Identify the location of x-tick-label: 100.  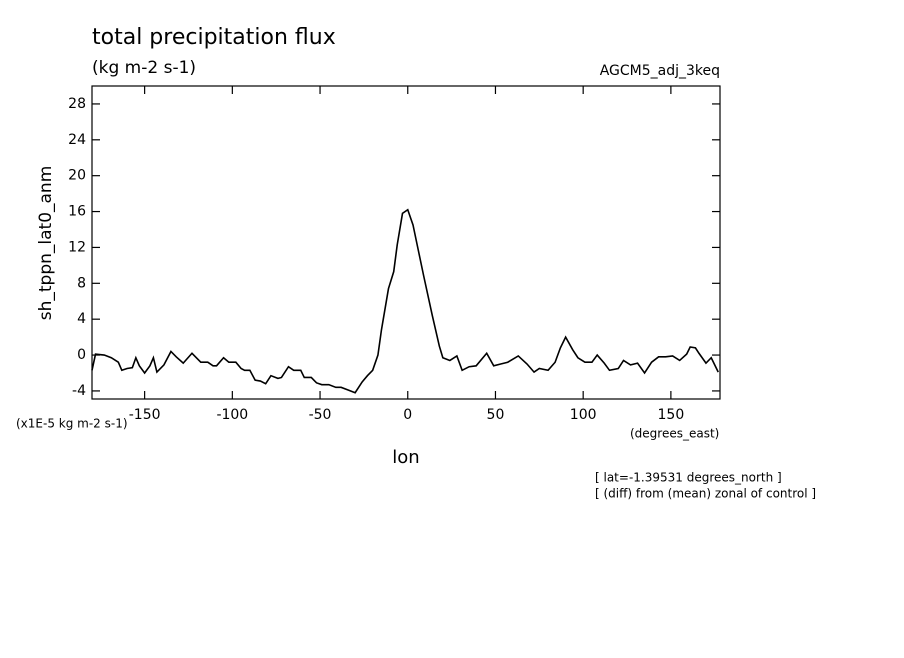
(583, 415).